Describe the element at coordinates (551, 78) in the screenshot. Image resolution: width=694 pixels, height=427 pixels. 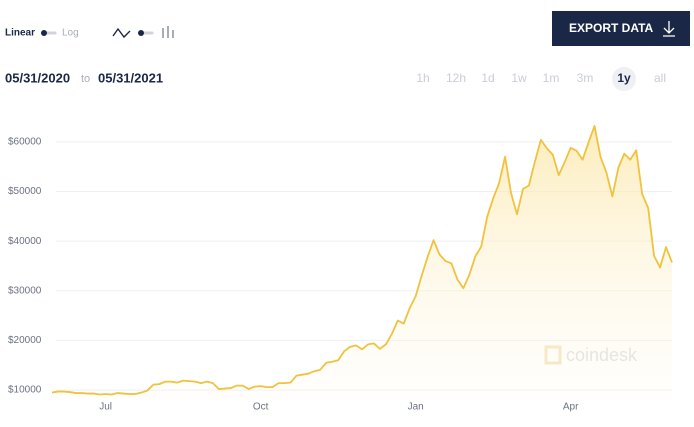
I see `range-button: 1m` at that location.